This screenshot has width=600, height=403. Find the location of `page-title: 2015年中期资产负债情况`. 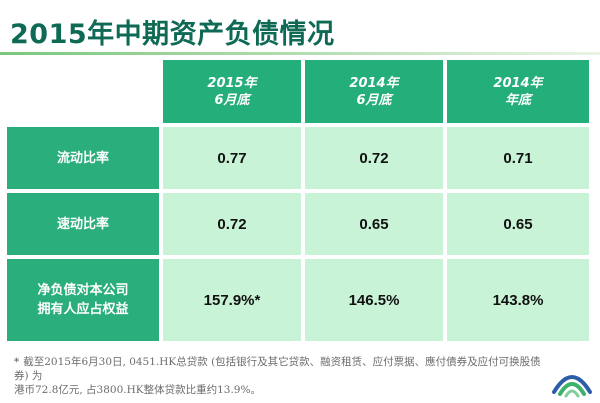

page-title: 2015年中期资产负债情况 is located at coordinates (172, 34).